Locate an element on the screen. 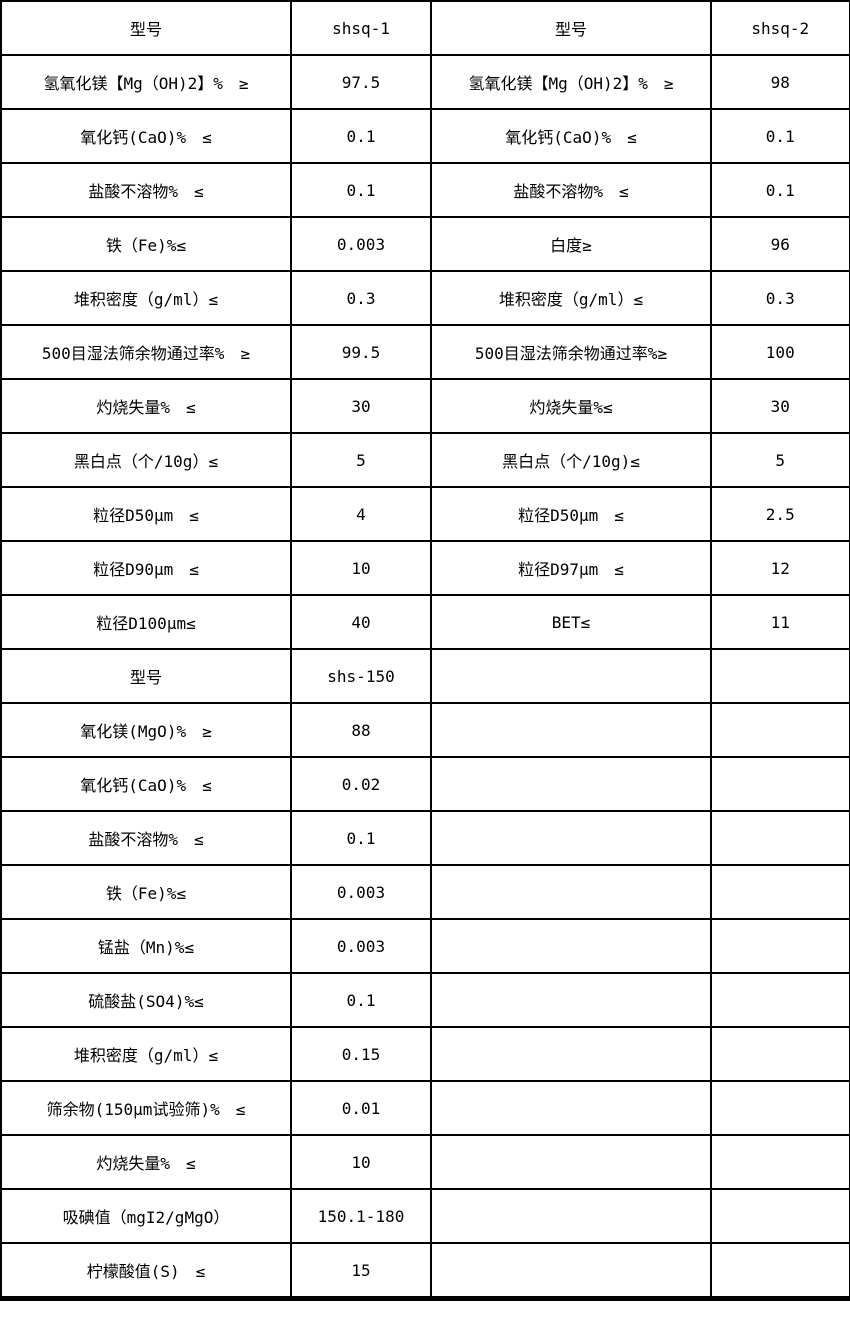 This screenshot has width=850, height=1343. spec-label-cell: 500目湿法筛余物通过率% ≥ is located at coordinates (146, 352).